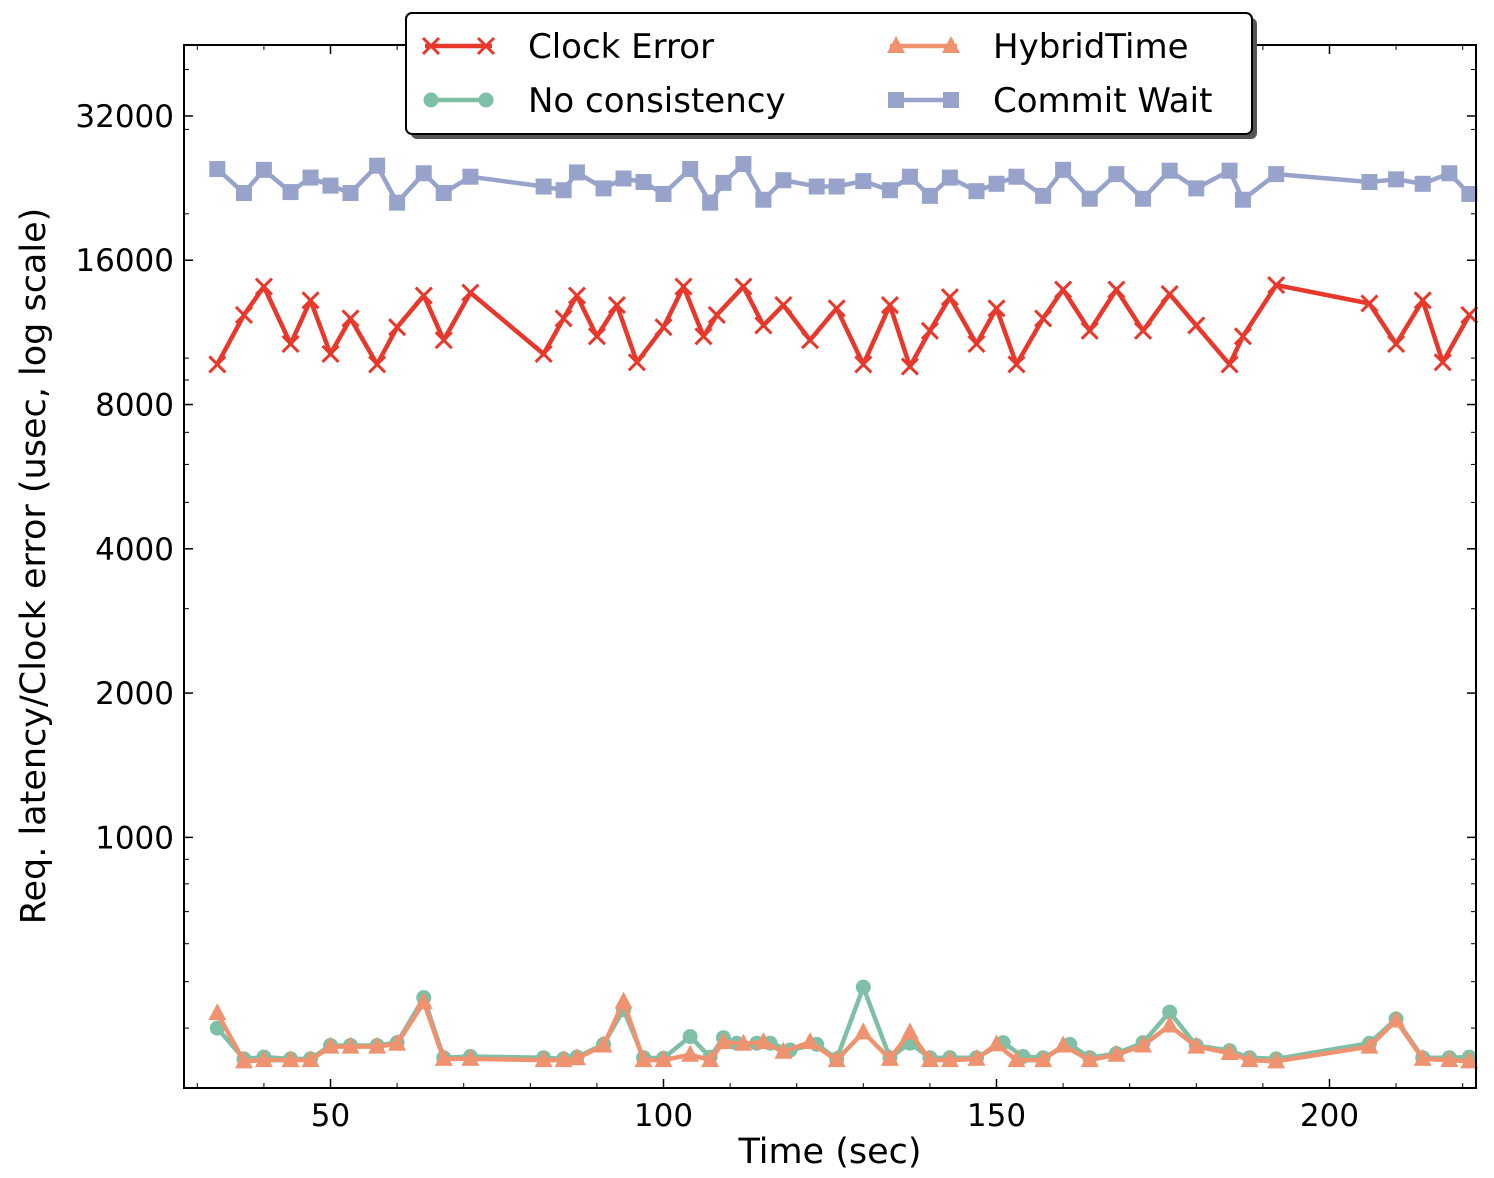 The height and width of the screenshot is (1178, 1494). I want to click on legend-label: Commit Wait, so click(1102, 101).